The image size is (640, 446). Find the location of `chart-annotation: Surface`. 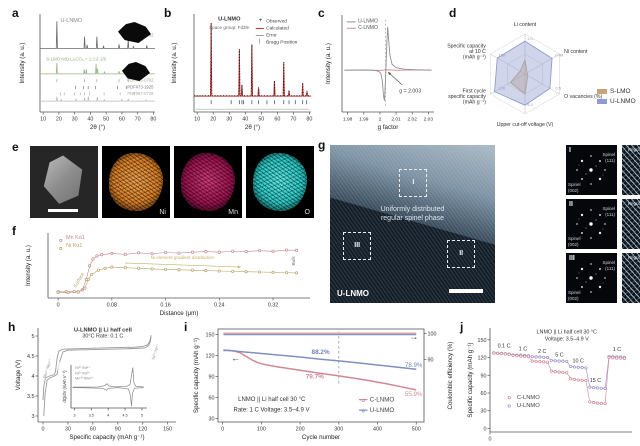

chart-annotation: Surface is located at coordinates (80, 280).